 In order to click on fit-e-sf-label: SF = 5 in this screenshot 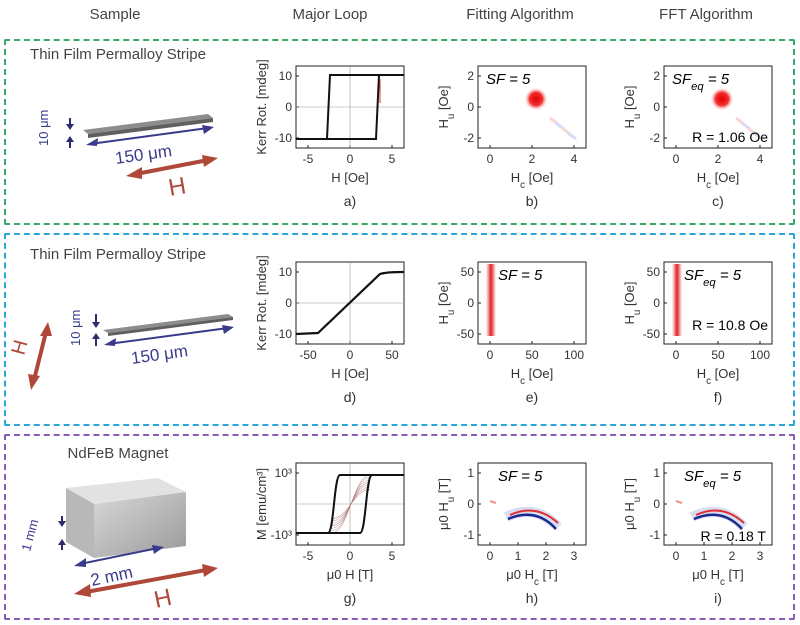, I will do `click(520, 275)`.